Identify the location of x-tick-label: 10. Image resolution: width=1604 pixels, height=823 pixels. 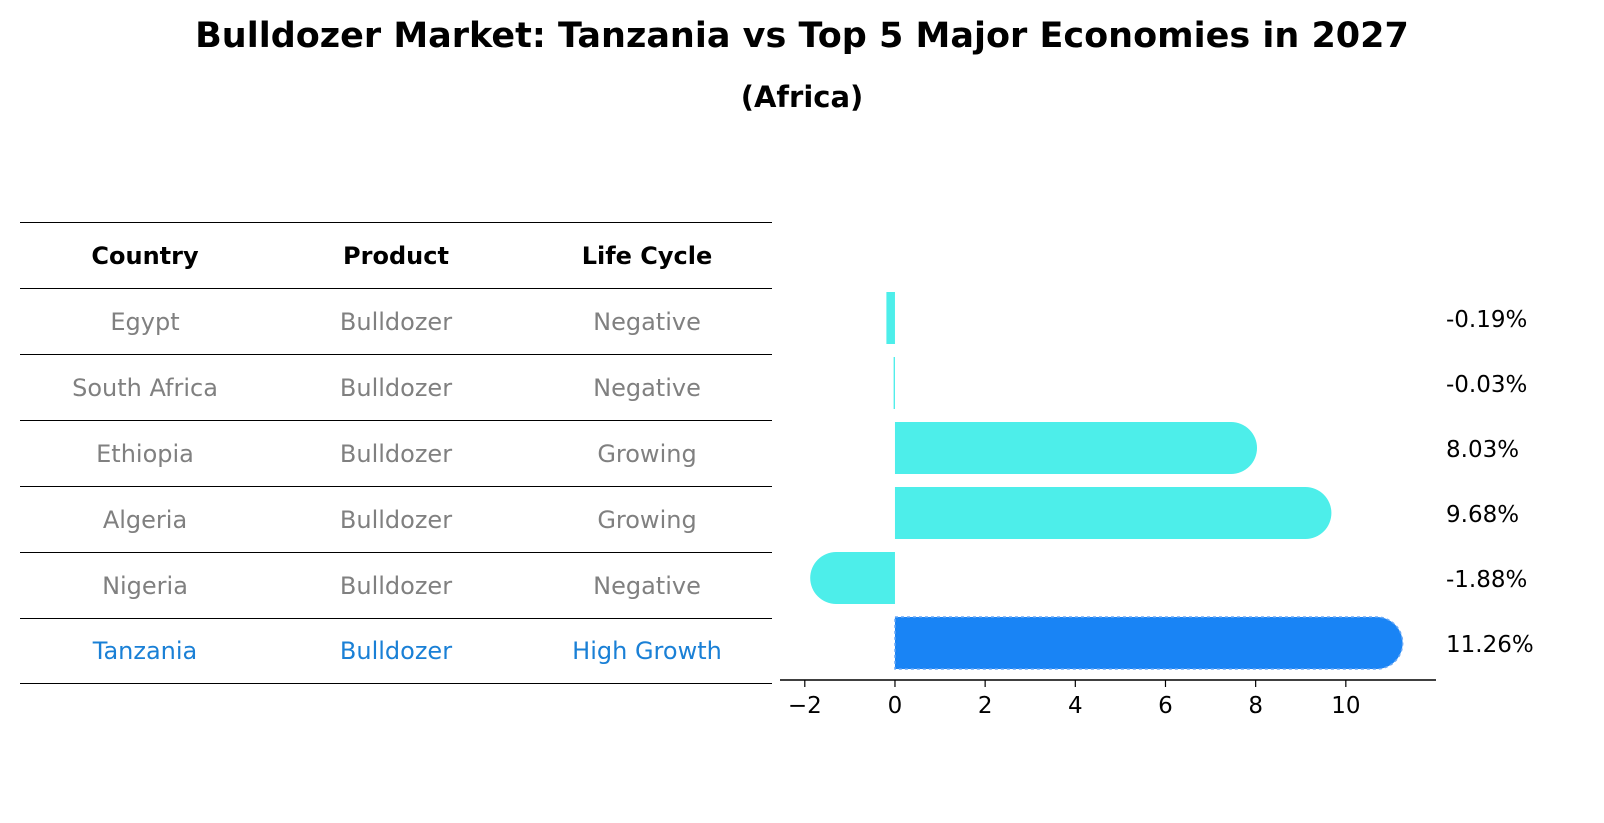
(1345, 706).